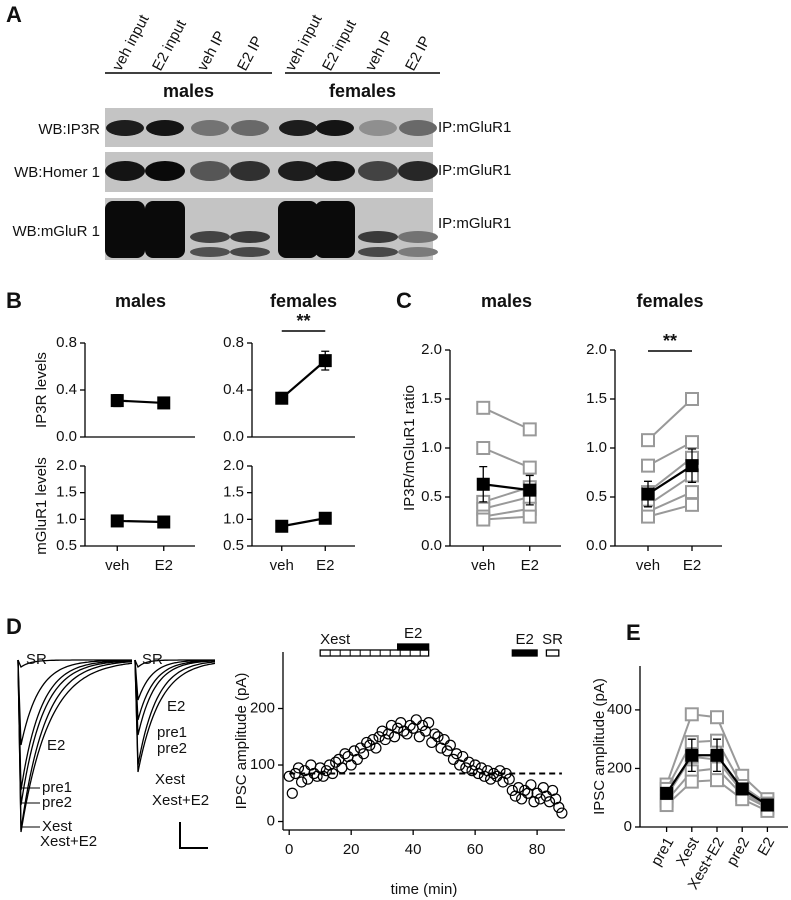 Image resolution: width=791 pixels, height=900 pixels. Describe the element at coordinates (619, 709) in the screenshot. I see `y-tick-label: 400` at that location.